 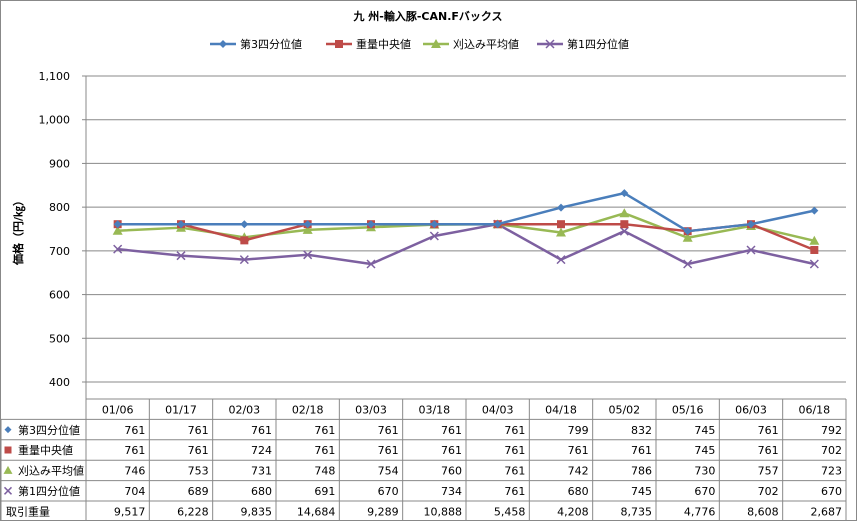 I want to click on x-tick-label: 03/03, so click(x=371, y=409).